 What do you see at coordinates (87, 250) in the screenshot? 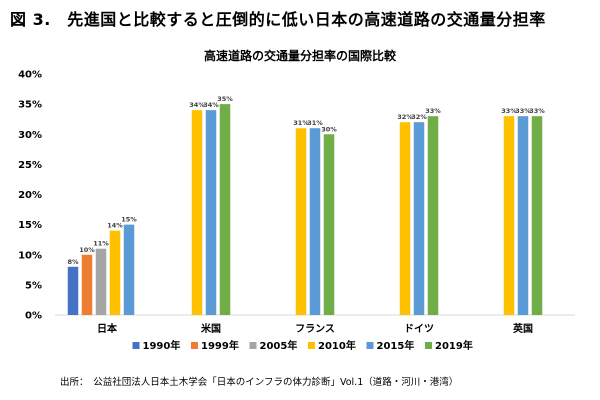
I see `data-label: 10%` at bounding box center [87, 250].